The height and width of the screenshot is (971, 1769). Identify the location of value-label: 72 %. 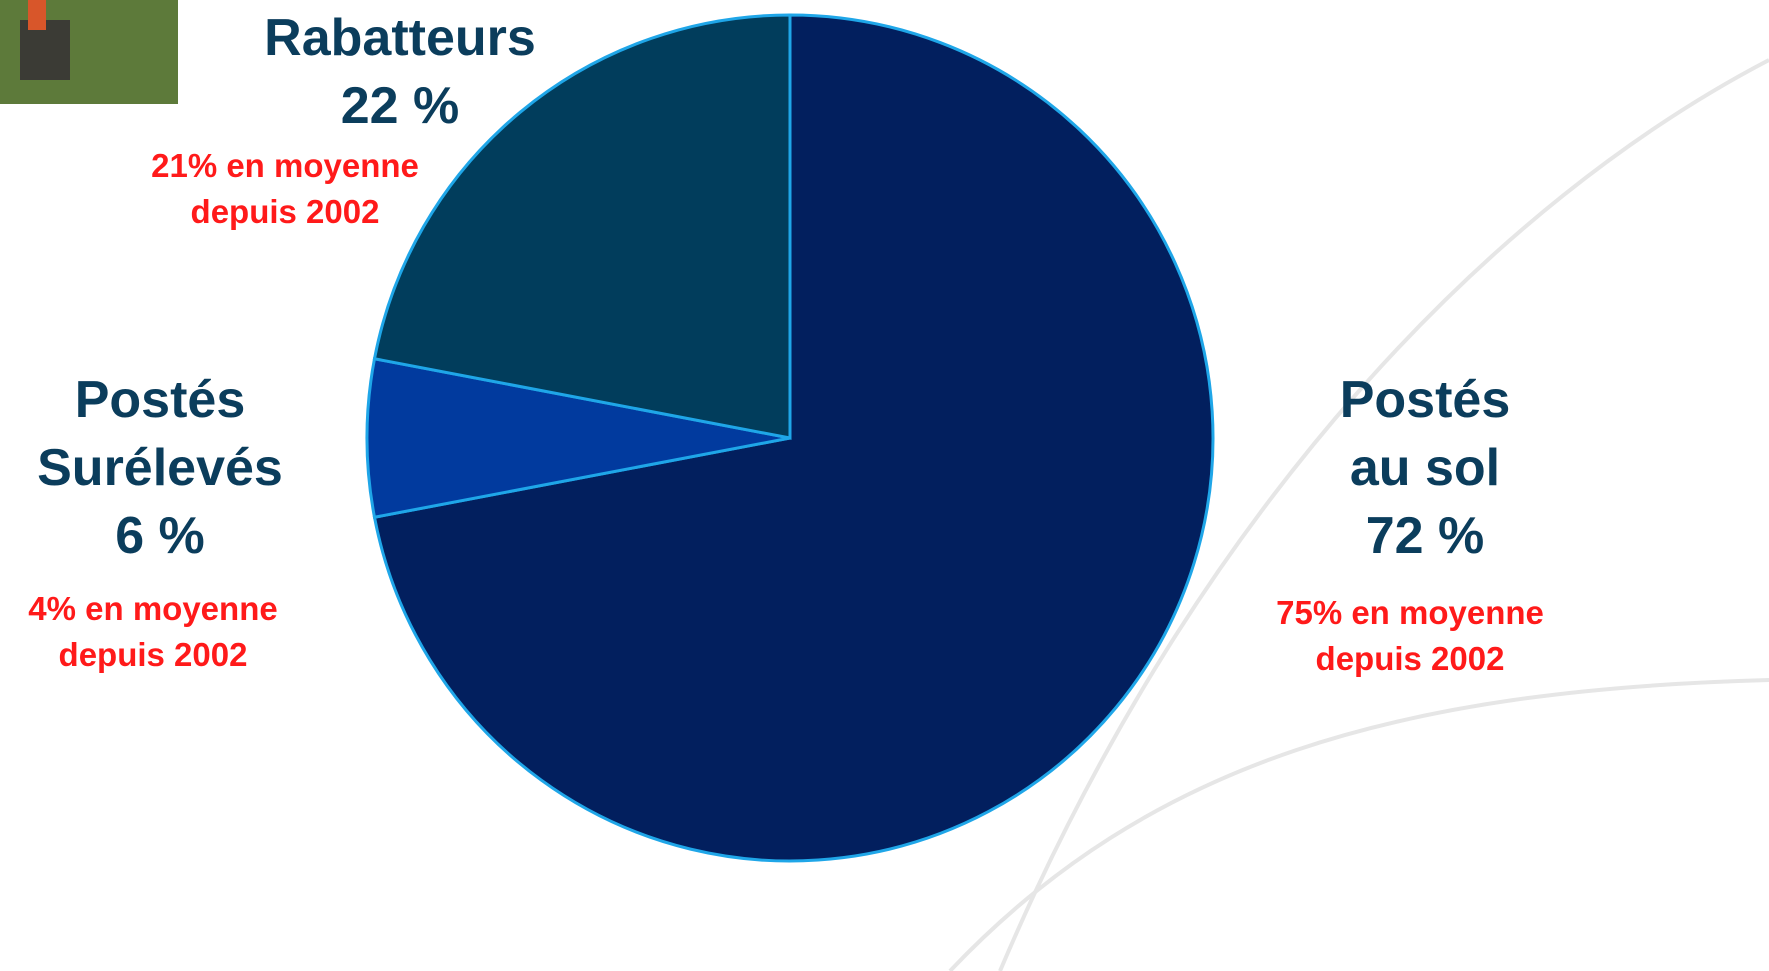
(1425, 536).